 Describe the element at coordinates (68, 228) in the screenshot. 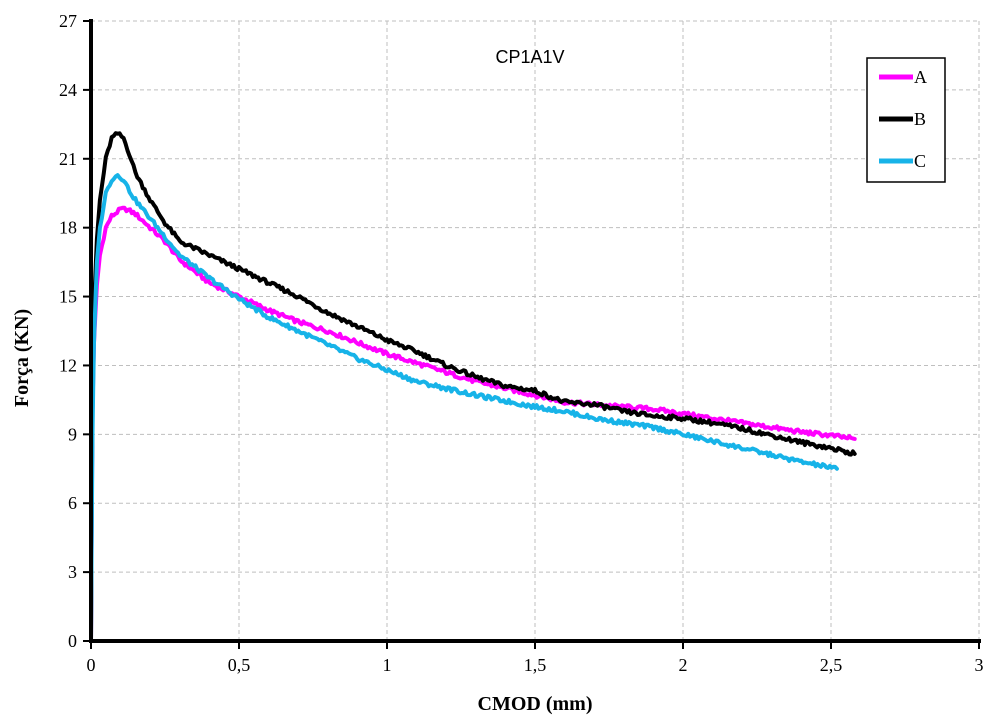

I see `y-tick-label: 18` at that location.